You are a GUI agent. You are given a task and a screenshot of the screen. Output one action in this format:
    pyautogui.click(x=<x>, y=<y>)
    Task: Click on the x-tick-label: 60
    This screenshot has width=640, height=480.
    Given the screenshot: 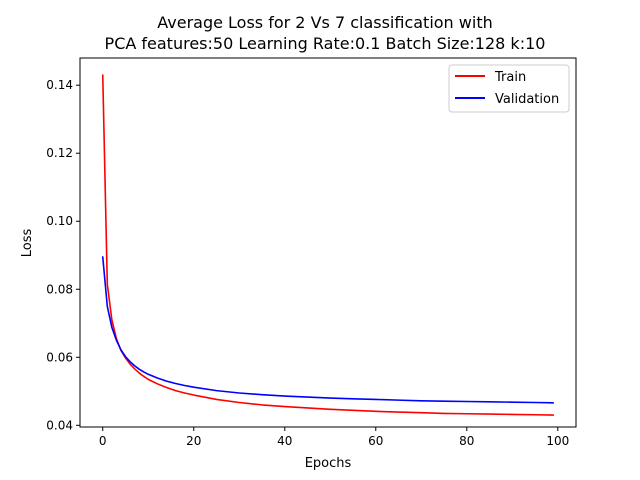 What is the action you would take?
    pyautogui.click(x=375, y=441)
    